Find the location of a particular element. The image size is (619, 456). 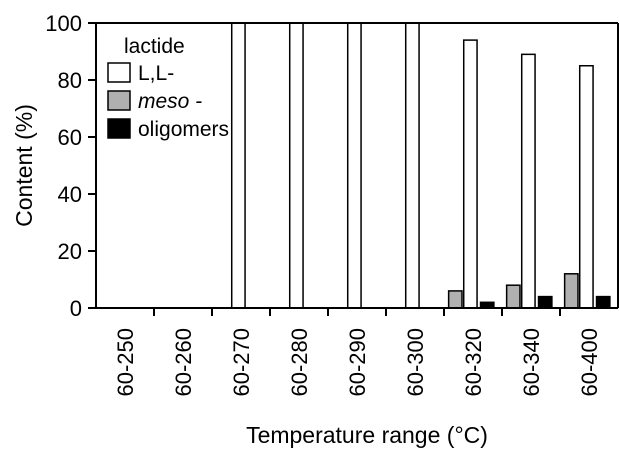

x-tick-label: 60-270 is located at coordinates (241, 362).